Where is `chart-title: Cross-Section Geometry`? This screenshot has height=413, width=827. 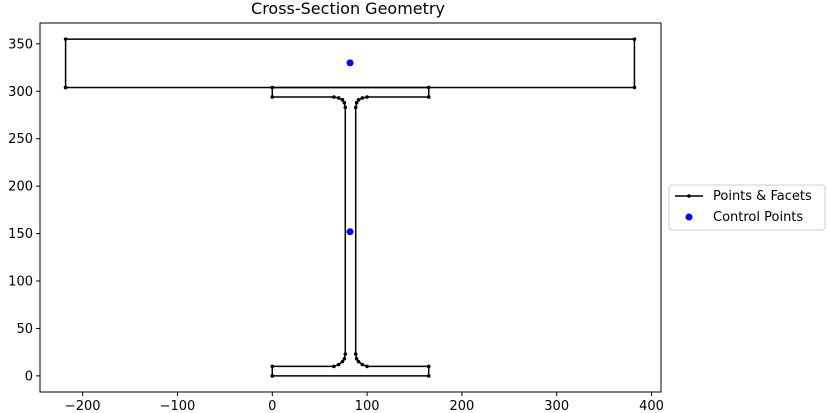
chart-title: Cross-Section Geometry is located at coordinates (348, 9).